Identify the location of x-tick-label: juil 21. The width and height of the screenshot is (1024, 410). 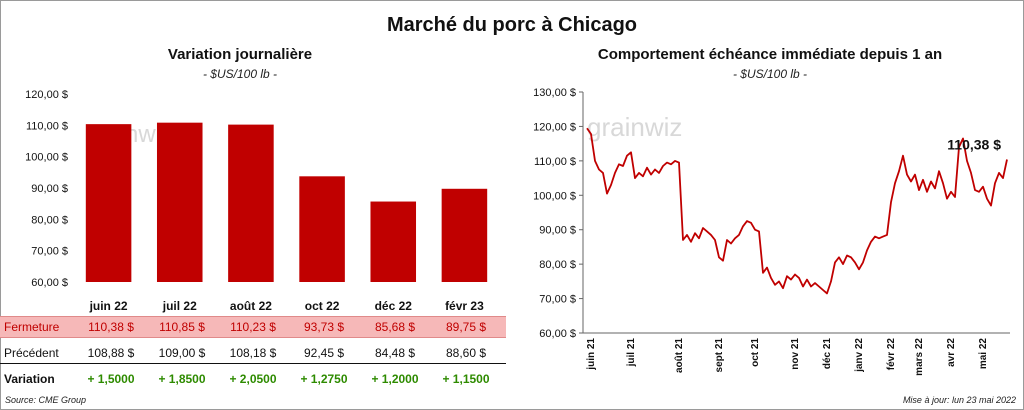
(631, 353).